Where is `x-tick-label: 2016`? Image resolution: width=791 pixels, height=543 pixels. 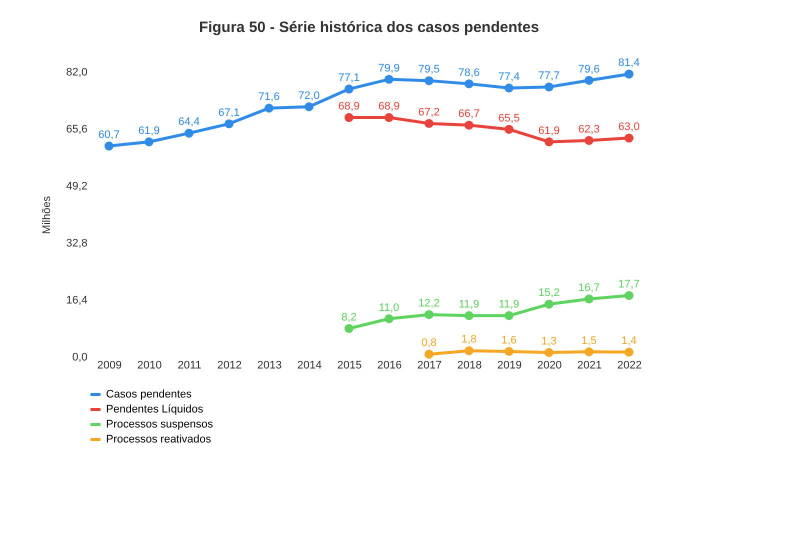 x-tick-label: 2016 is located at coordinates (389, 366).